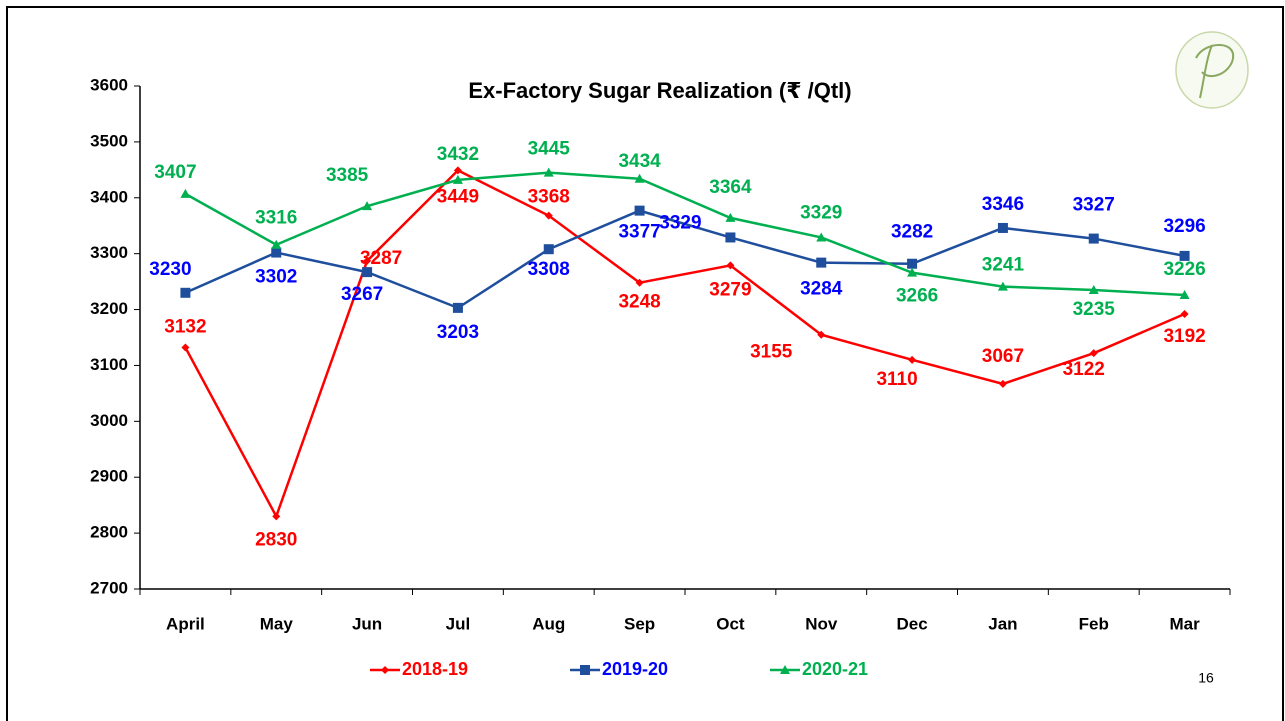 The height and width of the screenshot is (721, 1285). What do you see at coordinates (1003, 356) in the screenshot?
I see `data-label: 3067` at bounding box center [1003, 356].